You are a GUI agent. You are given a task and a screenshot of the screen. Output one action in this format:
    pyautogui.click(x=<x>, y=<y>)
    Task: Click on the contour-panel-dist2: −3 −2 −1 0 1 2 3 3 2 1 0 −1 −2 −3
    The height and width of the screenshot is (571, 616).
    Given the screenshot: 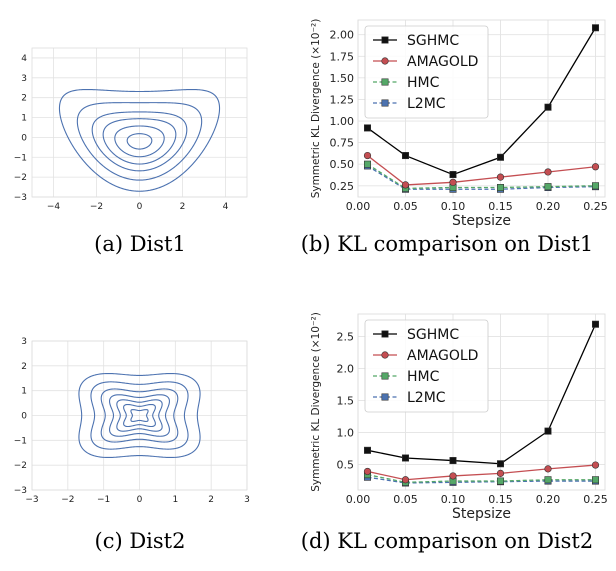 What is the action you would take?
    pyautogui.click(x=132, y=421)
    